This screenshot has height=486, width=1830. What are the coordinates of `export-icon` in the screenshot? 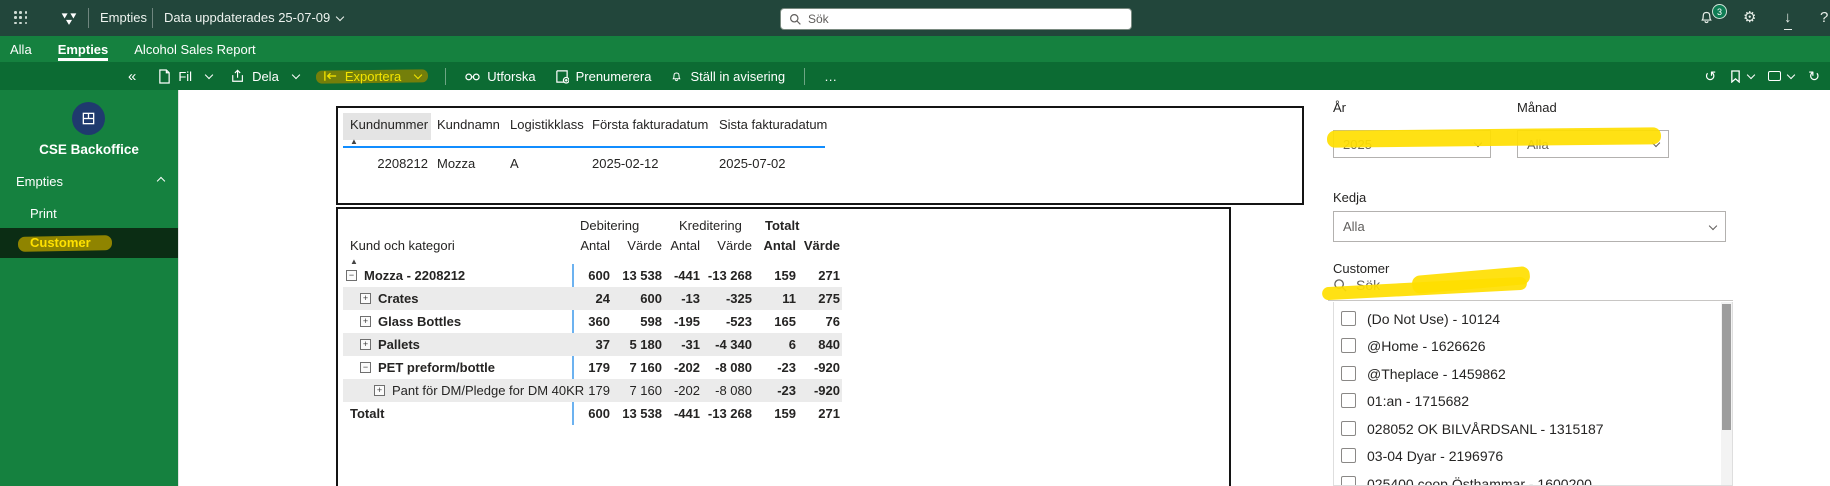 It's located at (330, 76).